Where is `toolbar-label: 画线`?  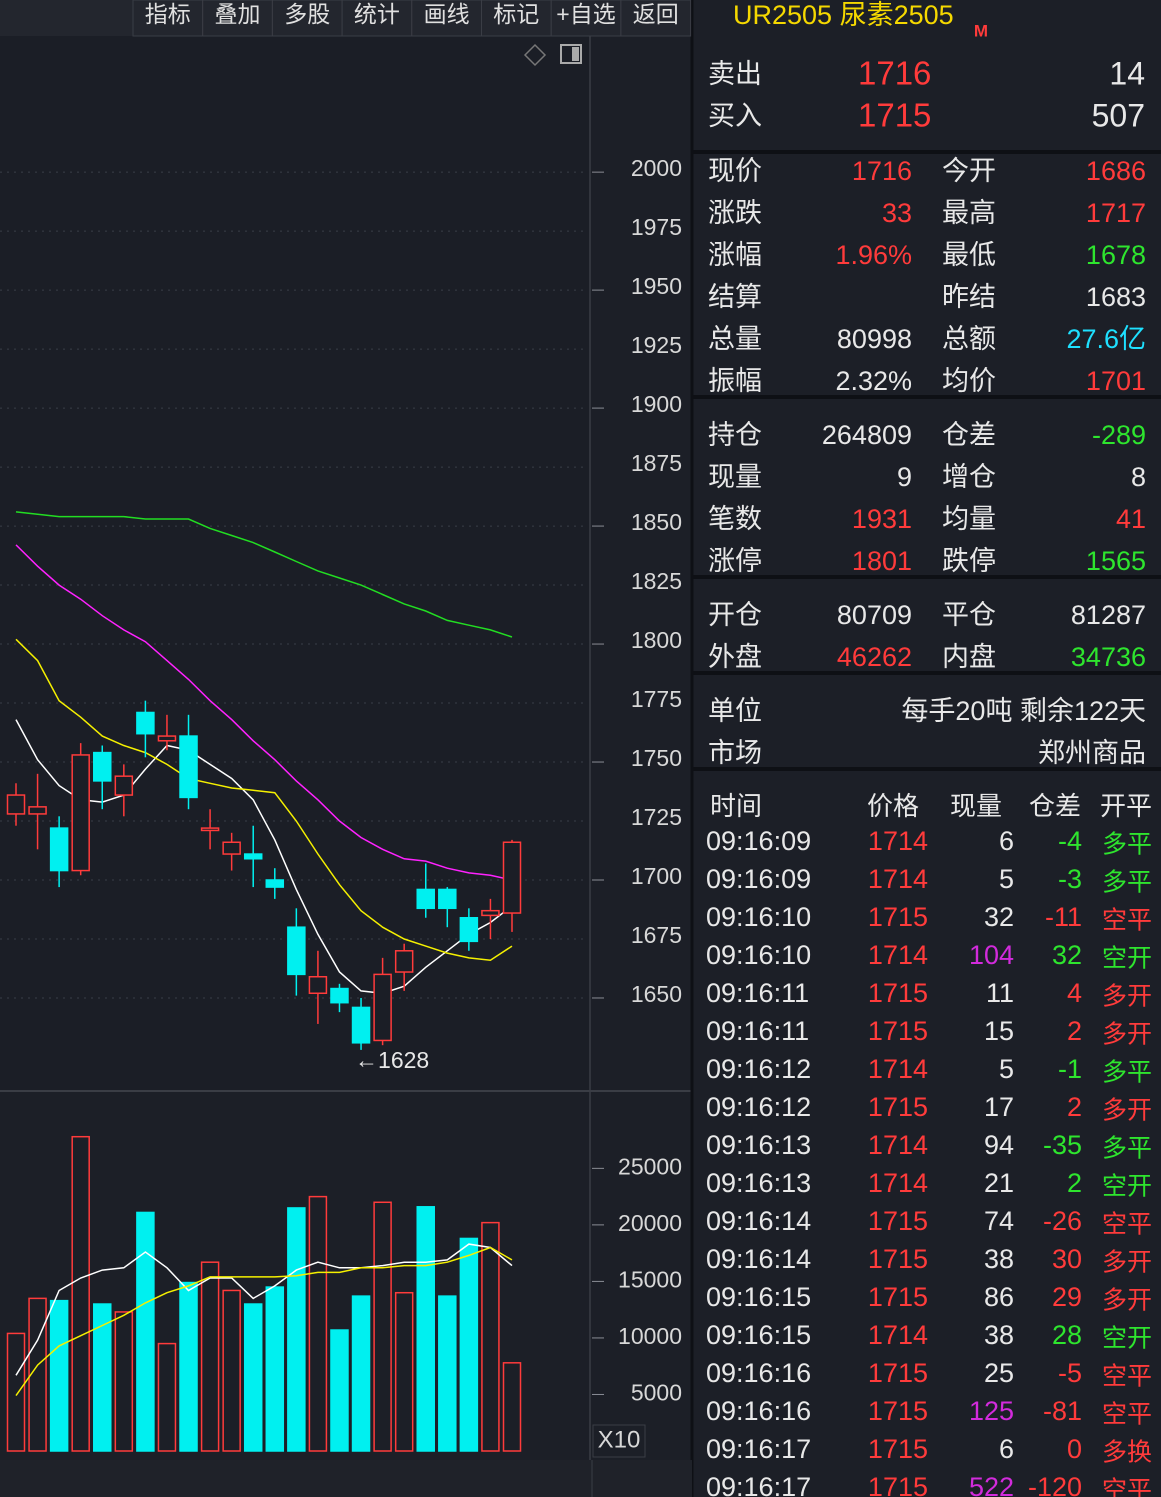
toolbar-label: 画线 is located at coordinates (447, 14).